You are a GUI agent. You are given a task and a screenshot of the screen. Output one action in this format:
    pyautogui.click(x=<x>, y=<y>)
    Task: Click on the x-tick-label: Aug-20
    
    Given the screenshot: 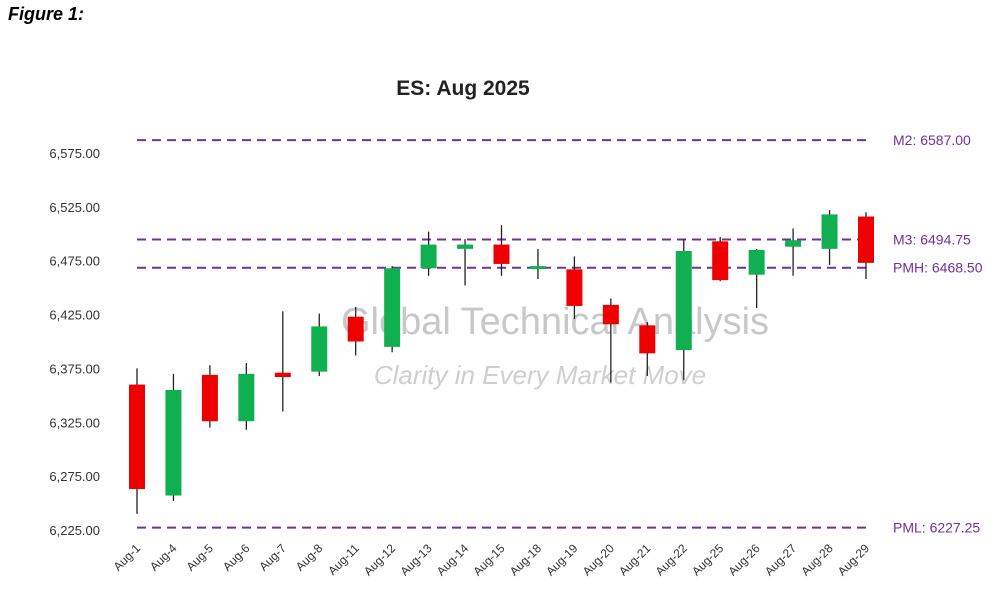 What is the action you would take?
    pyautogui.click(x=598, y=559)
    